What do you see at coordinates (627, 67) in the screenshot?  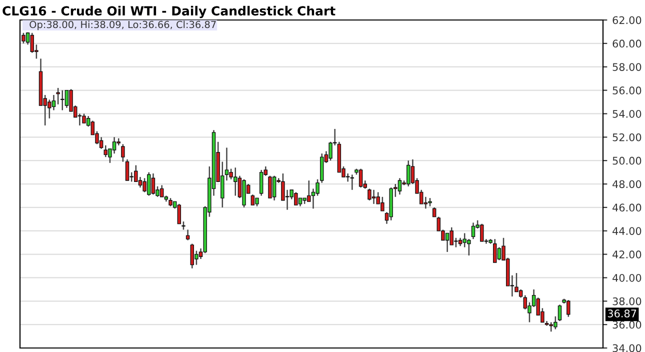 I see `y-tick-label: 58.00` at bounding box center [627, 67].